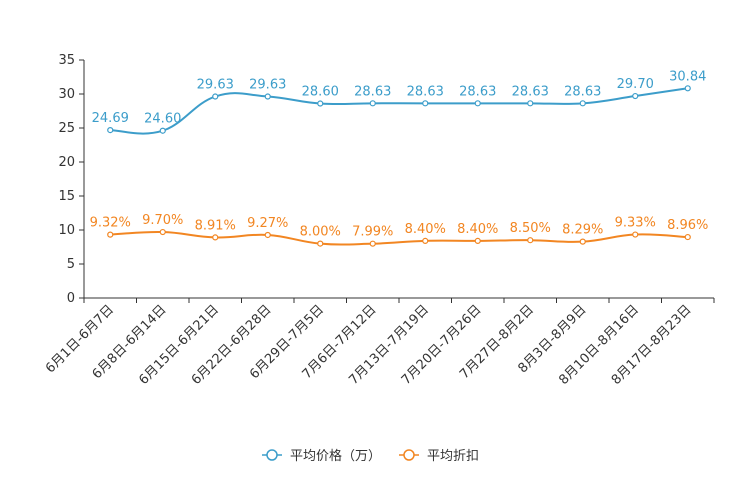 The image size is (744, 496). I want to click on series-0-data-label: 24.60, so click(162, 119).